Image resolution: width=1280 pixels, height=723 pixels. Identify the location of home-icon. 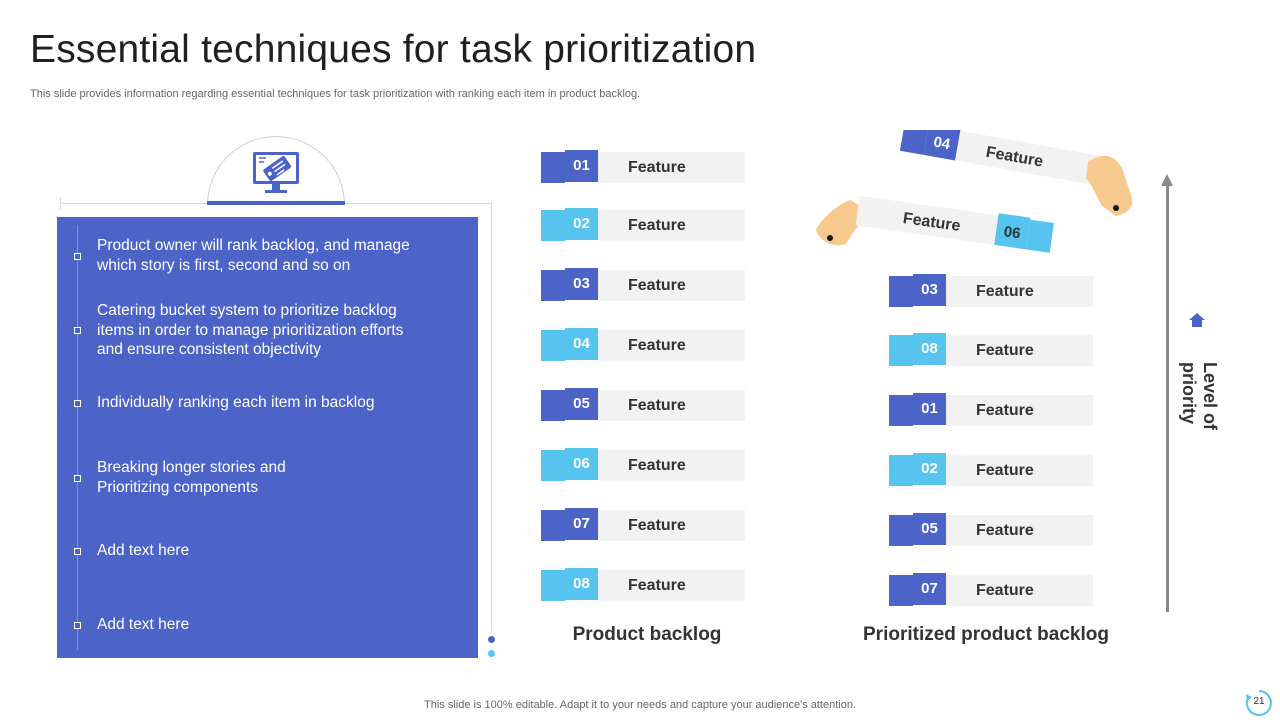
(1197, 320).